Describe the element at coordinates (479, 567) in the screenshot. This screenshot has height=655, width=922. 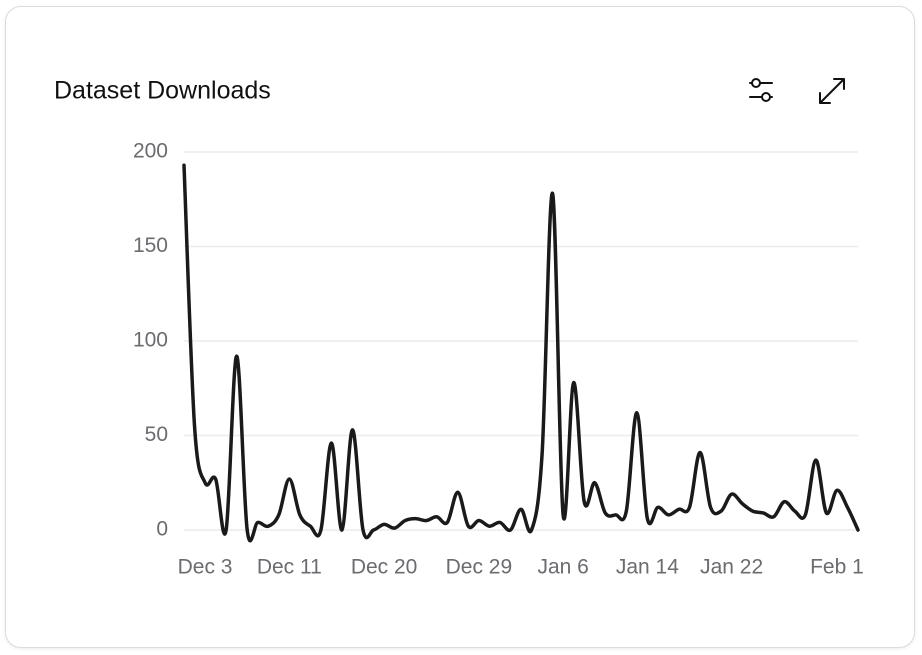
I see `x-tick-label: Dec 29` at that location.